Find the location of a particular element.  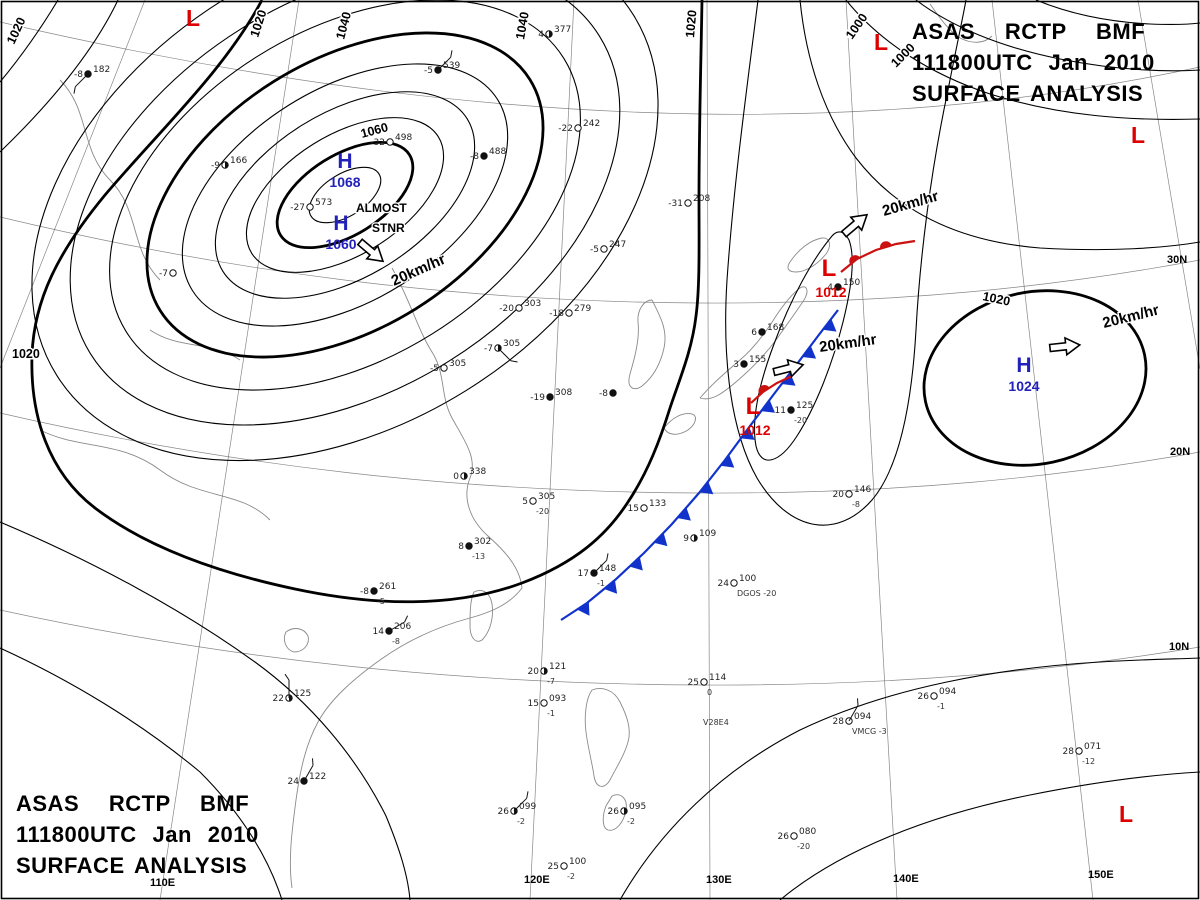

station-plot: 6 168 is located at coordinates (767, 330).